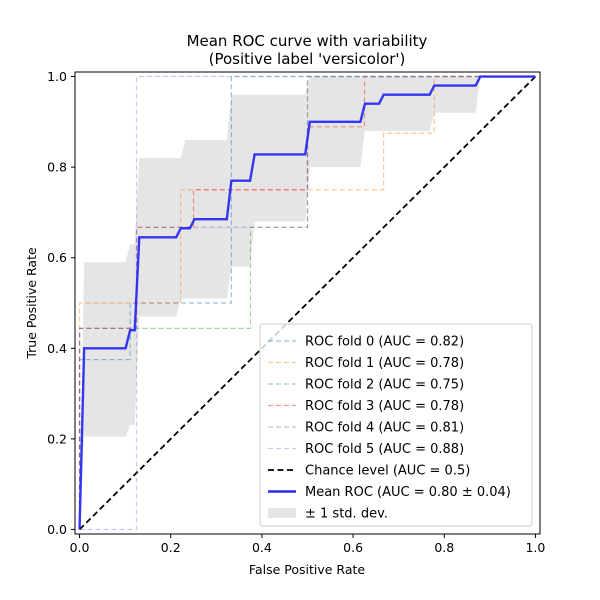  I want to click on x-tick-label: 1.0, so click(535, 547).